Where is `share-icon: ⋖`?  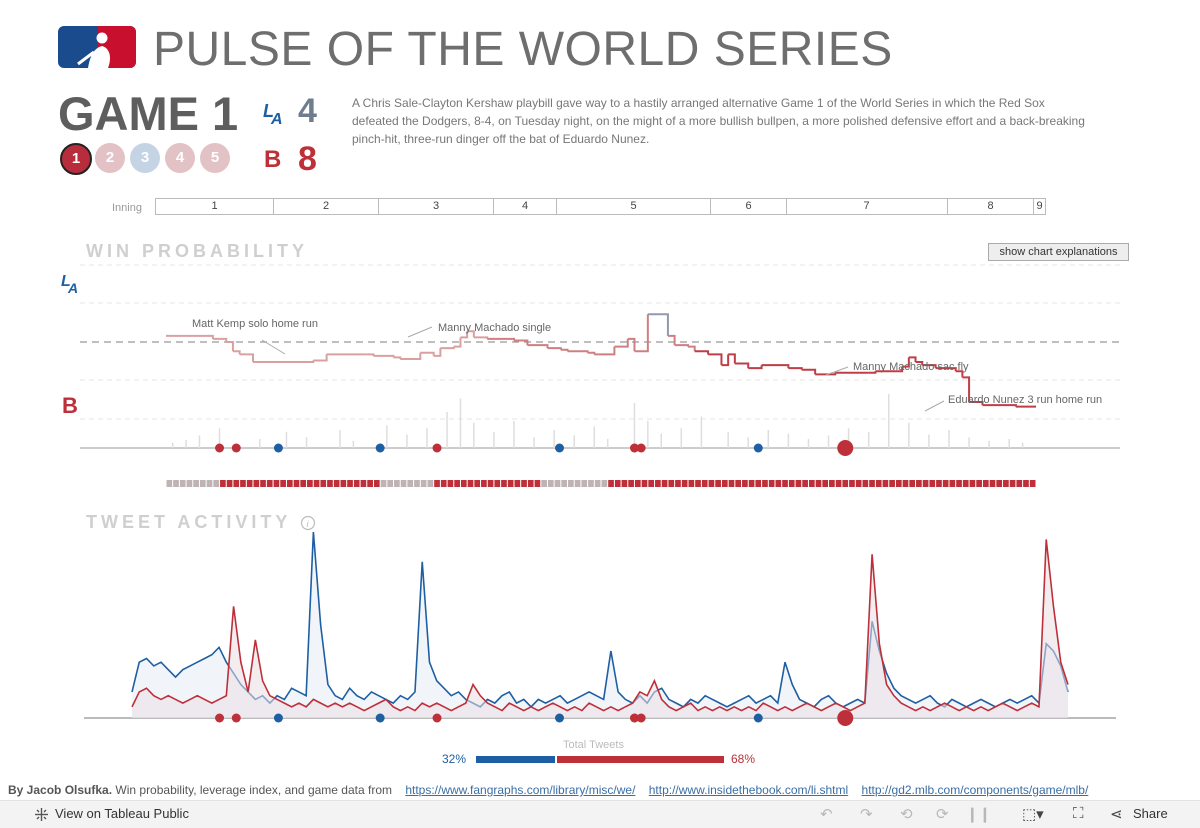
share-icon: ⋖ is located at coordinates (1116, 814).